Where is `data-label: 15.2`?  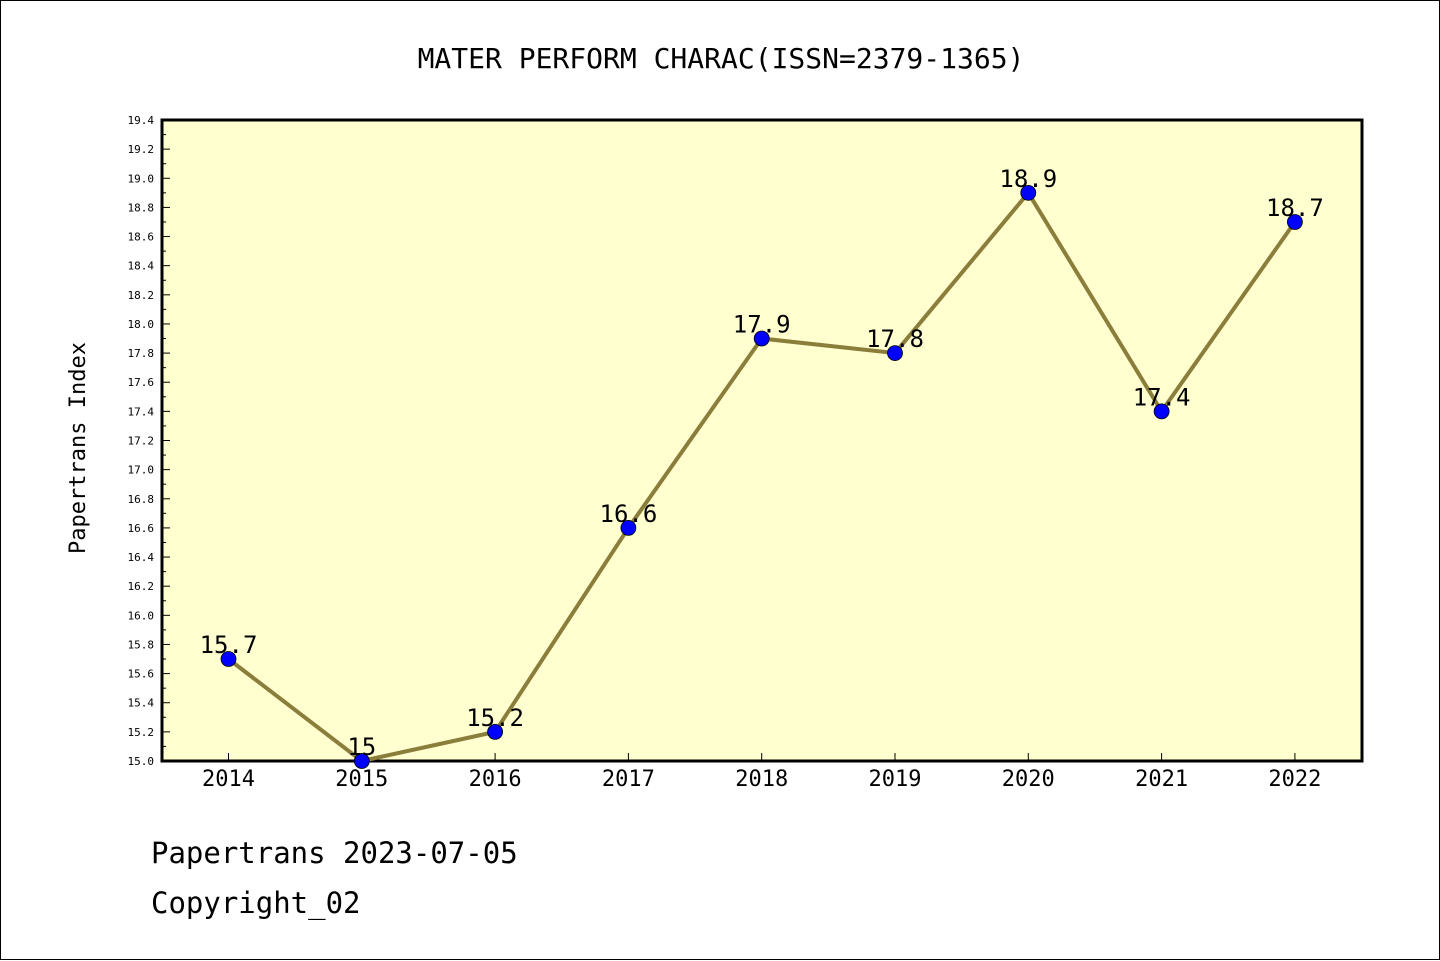
data-label: 15.2 is located at coordinates (495, 718).